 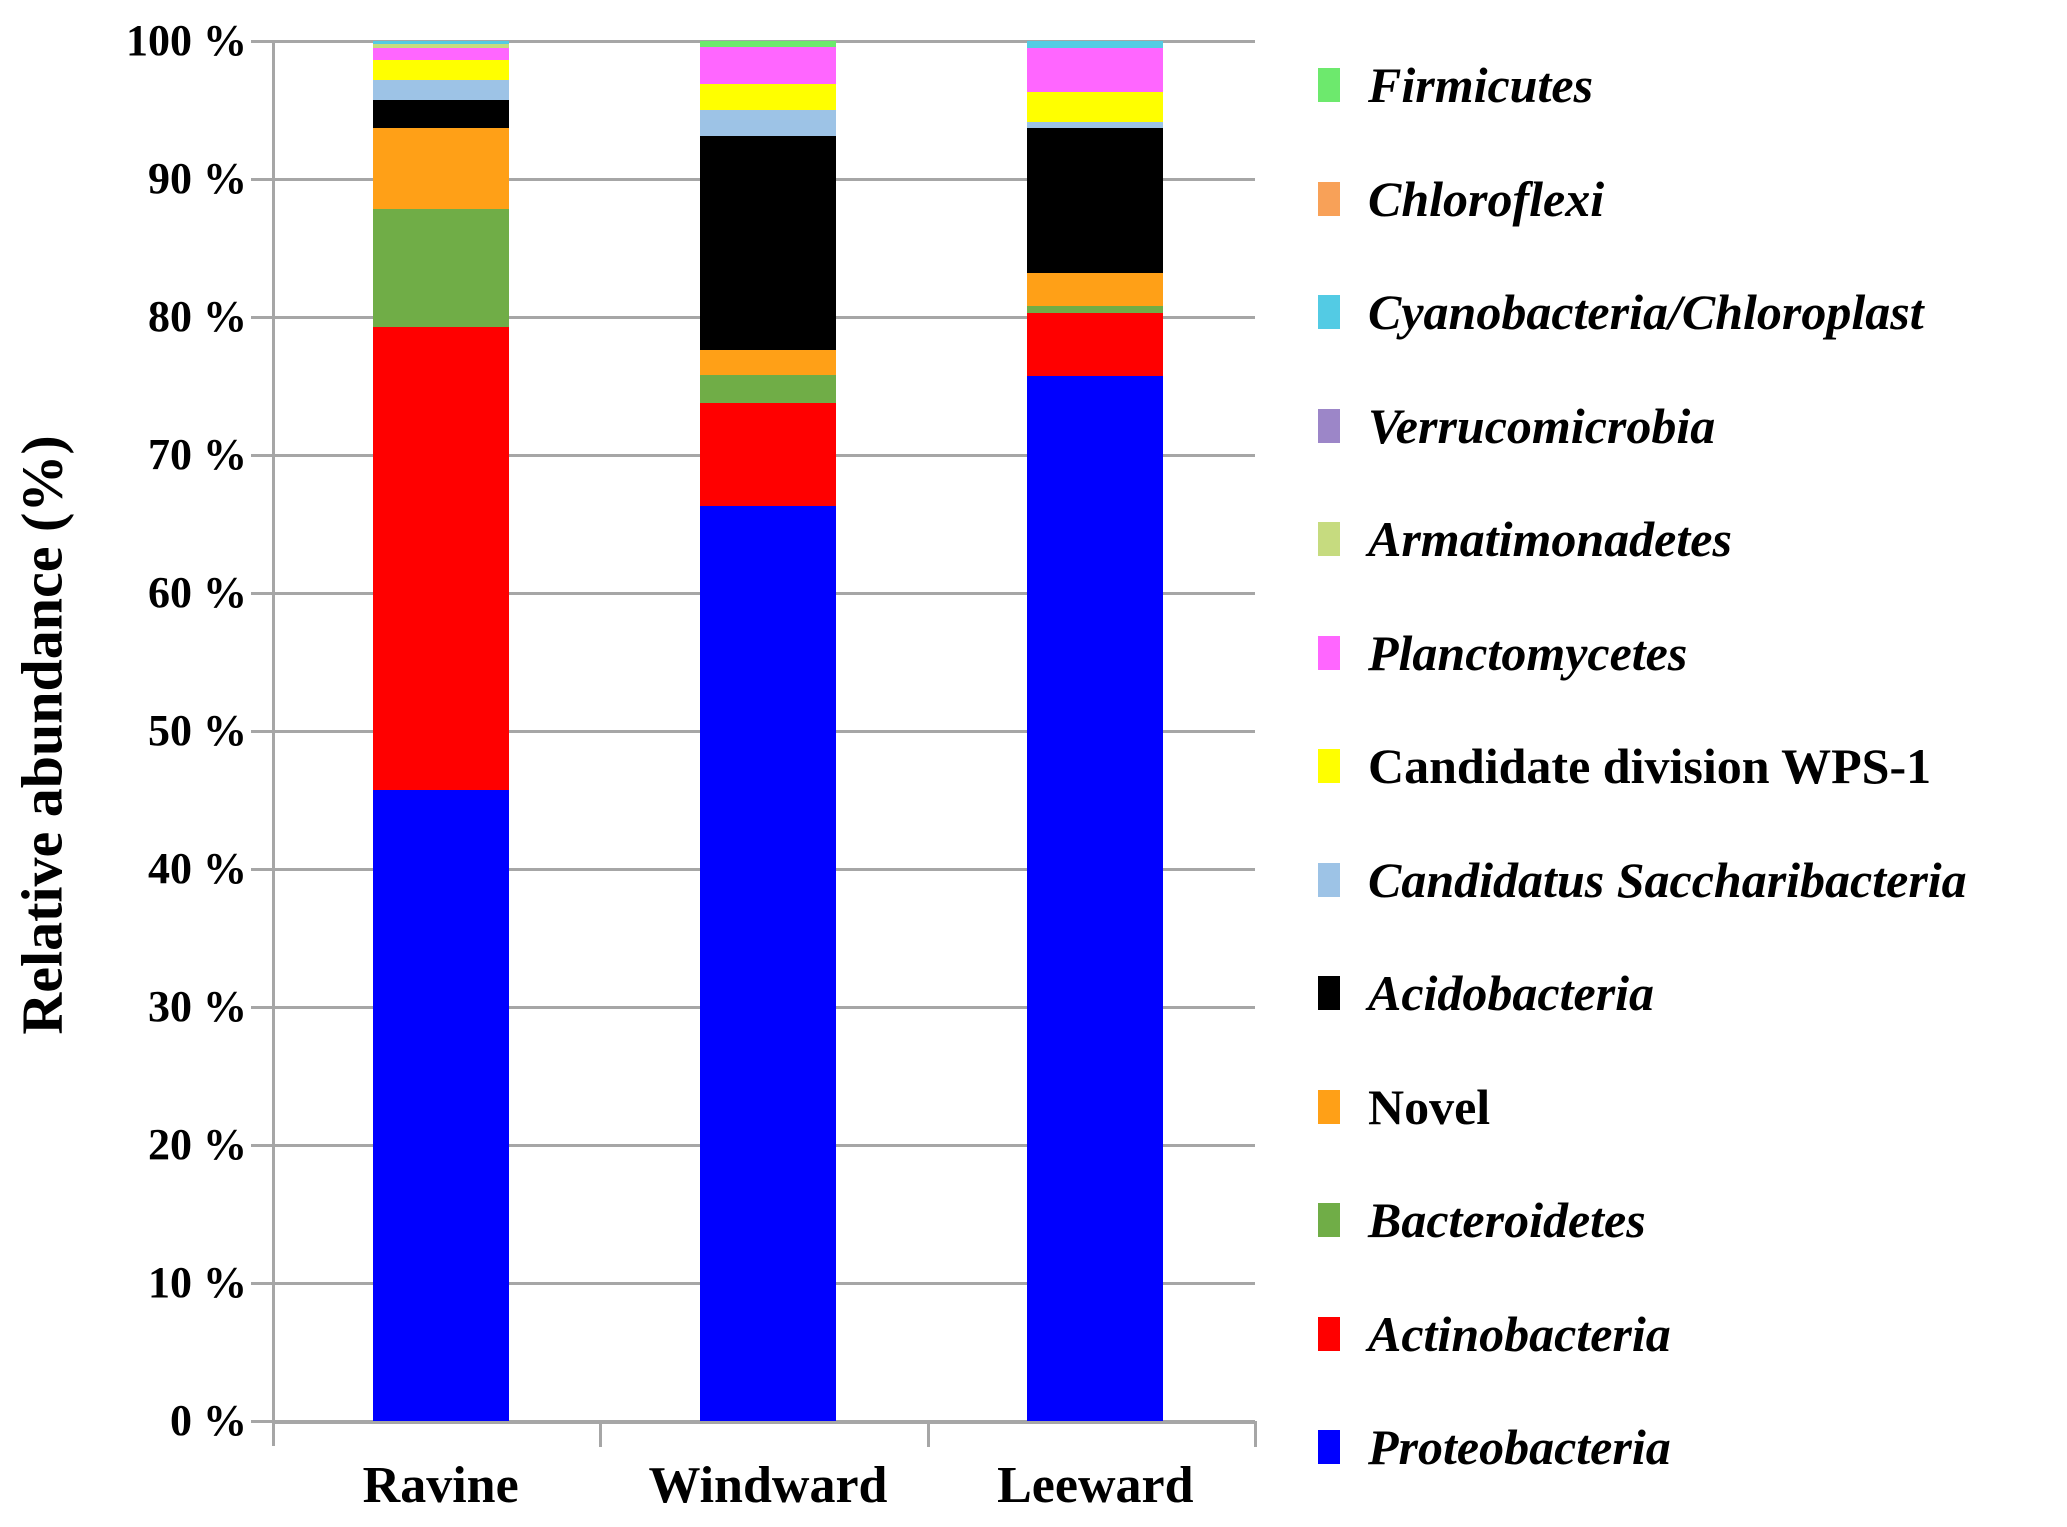 I want to click on legend-swatch-candidatus-saccharibacteria, so click(x=1329, y=879).